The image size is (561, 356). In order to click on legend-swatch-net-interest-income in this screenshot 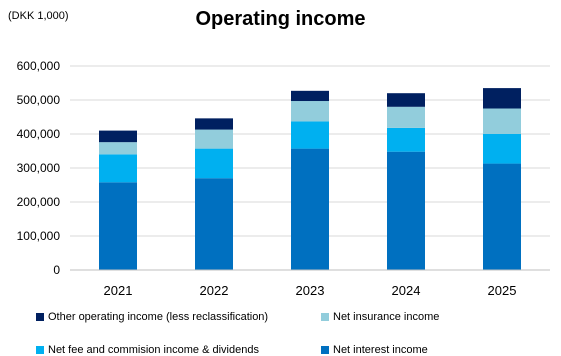, I will do `click(325, 350)`.